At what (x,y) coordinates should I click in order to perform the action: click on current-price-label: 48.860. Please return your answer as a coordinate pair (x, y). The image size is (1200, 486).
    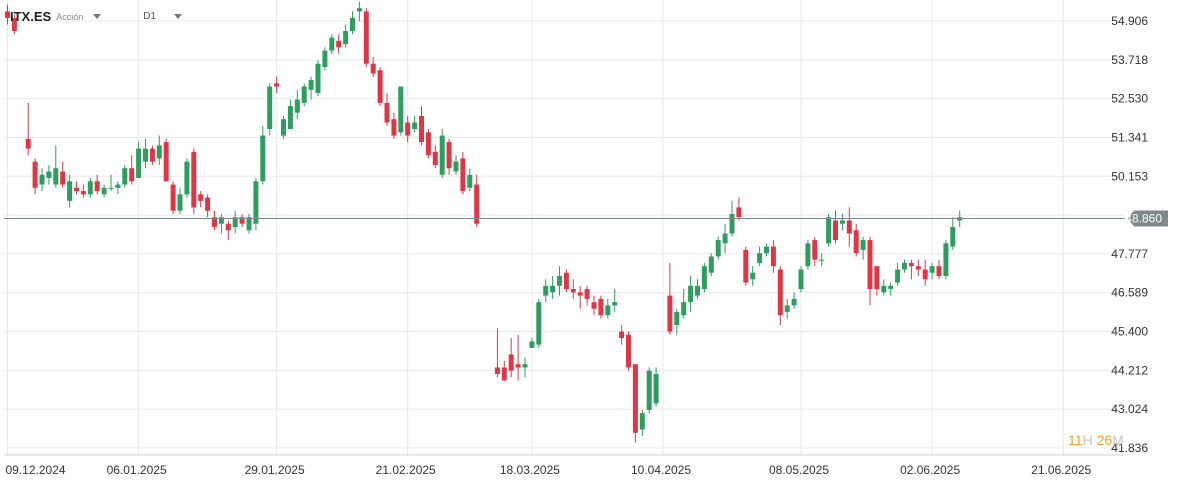
    Looking at the image, I should click on (1143, 219).